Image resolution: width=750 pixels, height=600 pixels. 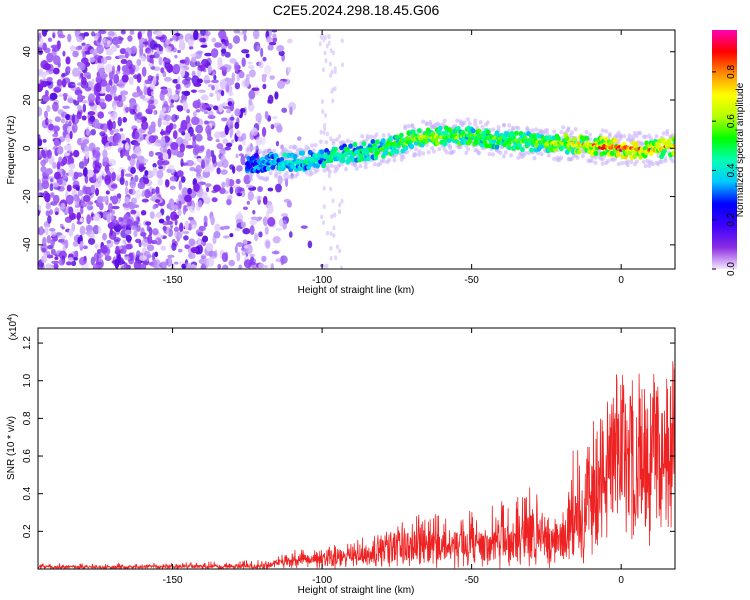 I want to click on colorbar-tick-label: 0.6, so click(x=731, y=121).